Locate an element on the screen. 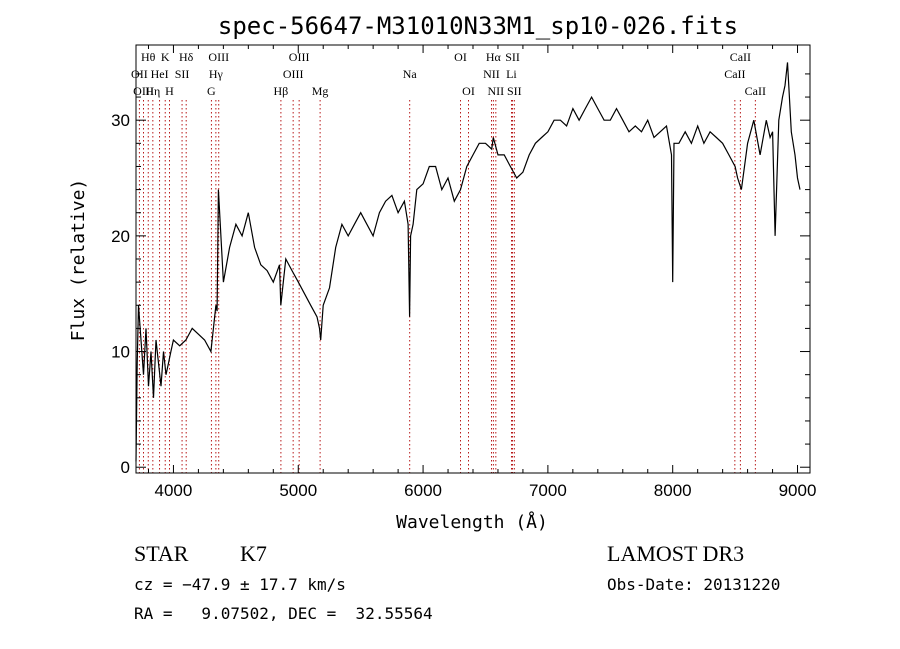  line-marker-label: H is located at coordinates (169, 91).